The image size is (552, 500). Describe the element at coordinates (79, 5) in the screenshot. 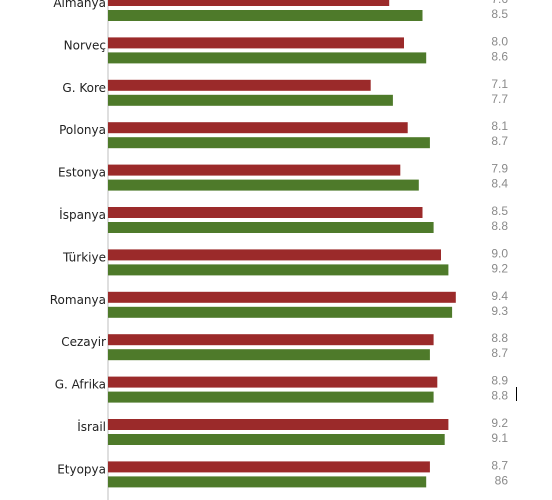

I see `category-label-almanya: Almanya` at that location.